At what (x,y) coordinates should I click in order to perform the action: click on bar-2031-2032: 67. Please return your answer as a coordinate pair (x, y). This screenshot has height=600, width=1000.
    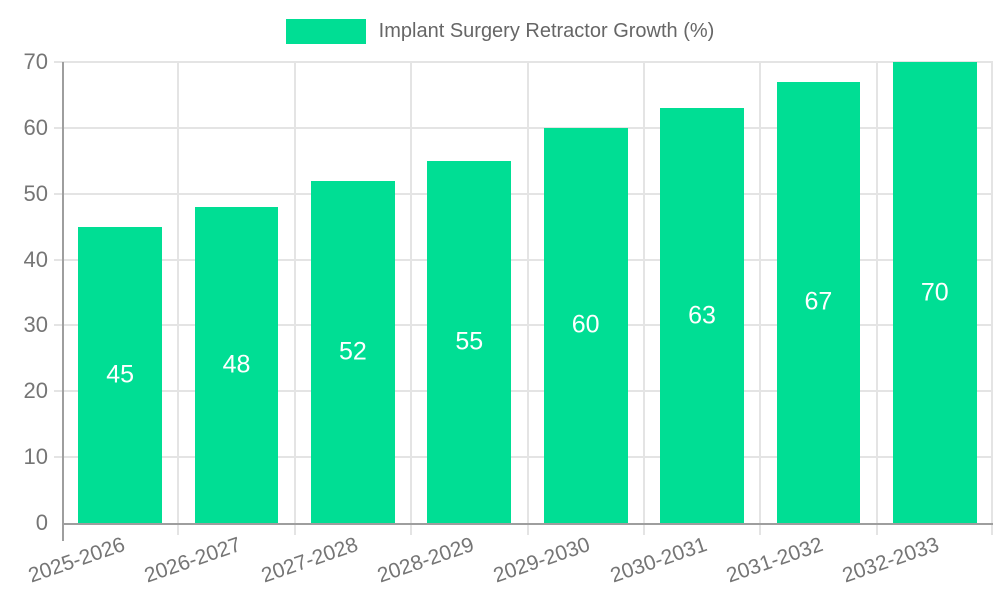
    Looking at the image, I should click on (818, 302).